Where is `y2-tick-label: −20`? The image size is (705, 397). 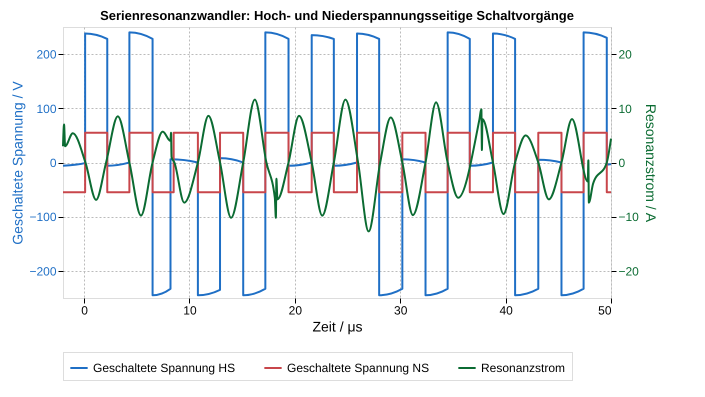 y2-tick-label: −20 is located at coordinates (629, 271).